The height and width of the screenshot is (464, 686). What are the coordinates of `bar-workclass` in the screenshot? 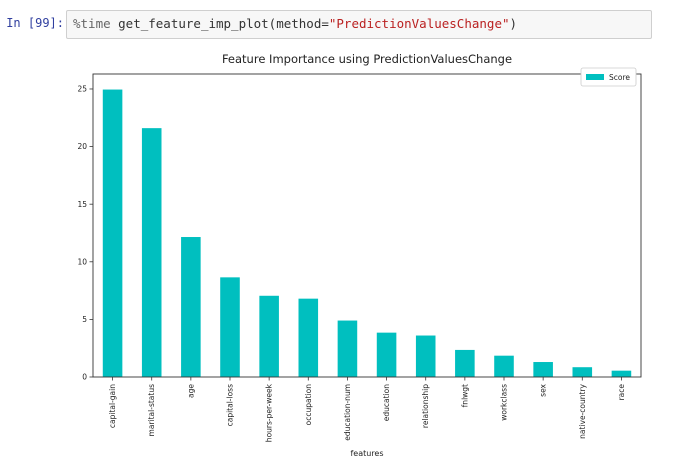 It's located at (504, 366).